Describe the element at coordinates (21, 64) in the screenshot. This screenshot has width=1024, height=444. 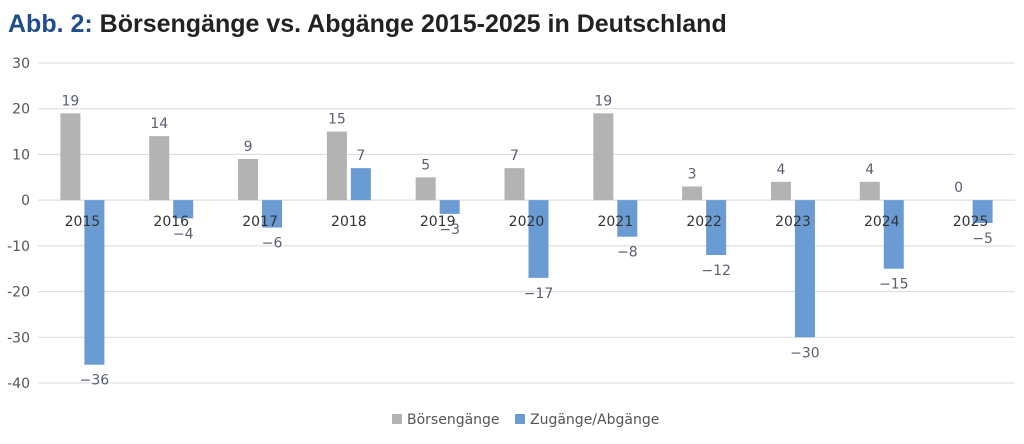
I see `y-tick-label: 30` at that location.